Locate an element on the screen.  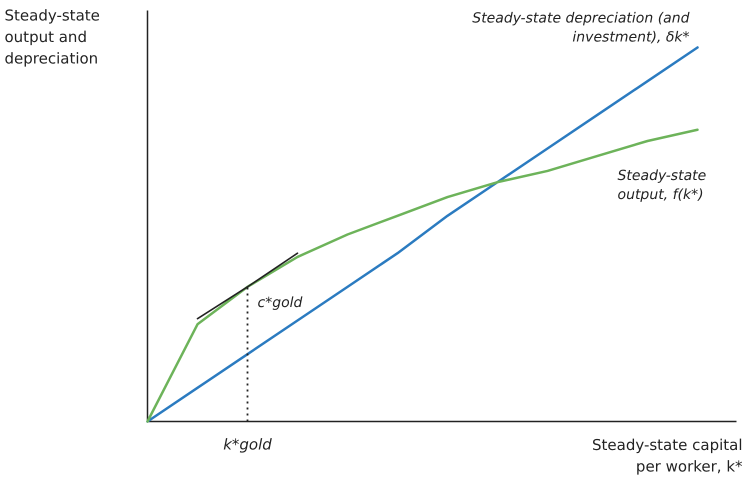
annotation: c*gold is located at coordinates (280, 302).